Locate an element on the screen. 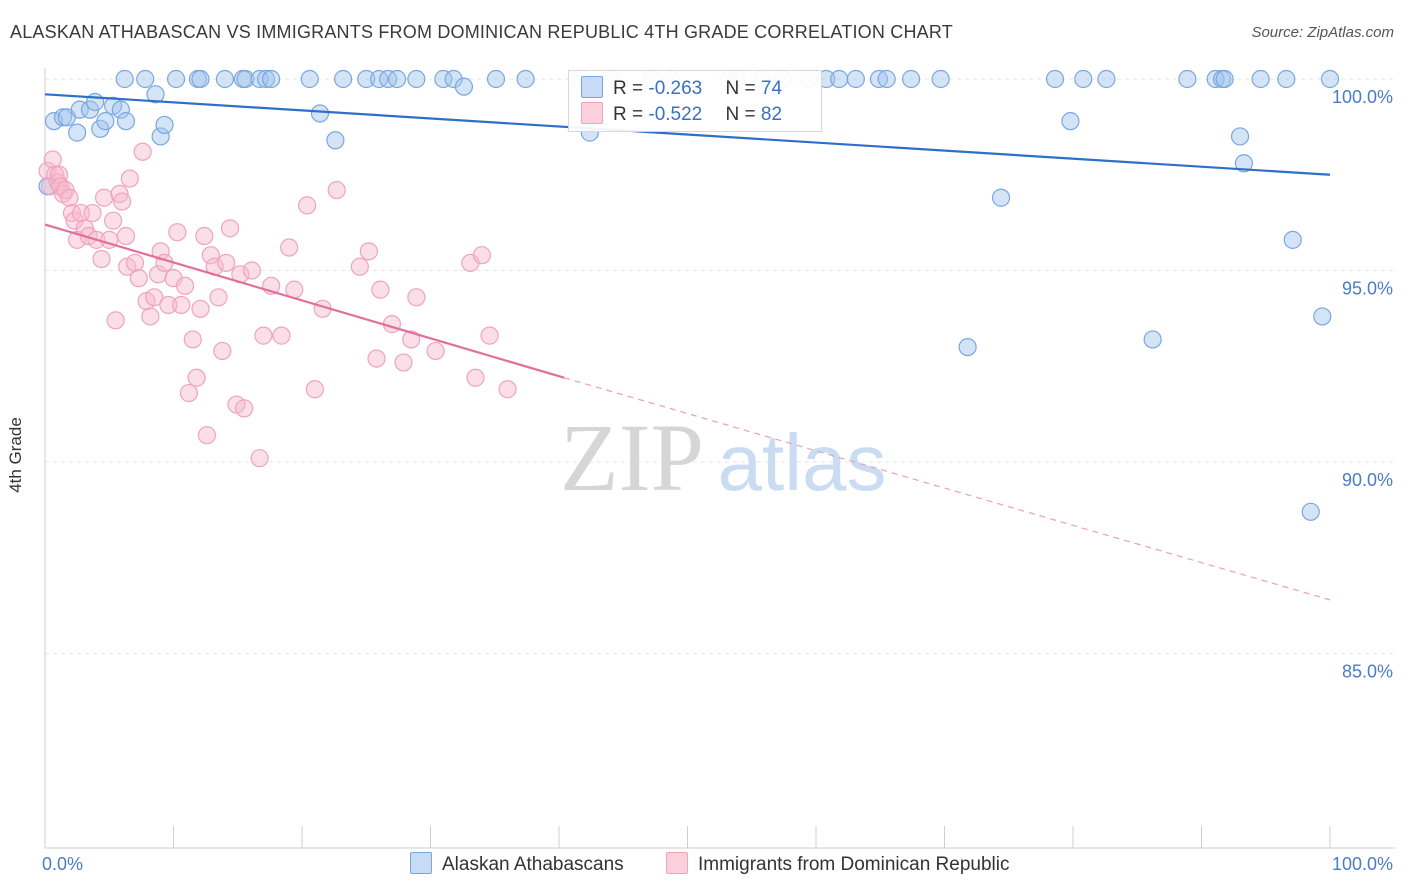  x-tick-label: 0.0% is located at coordinates (62, 864).